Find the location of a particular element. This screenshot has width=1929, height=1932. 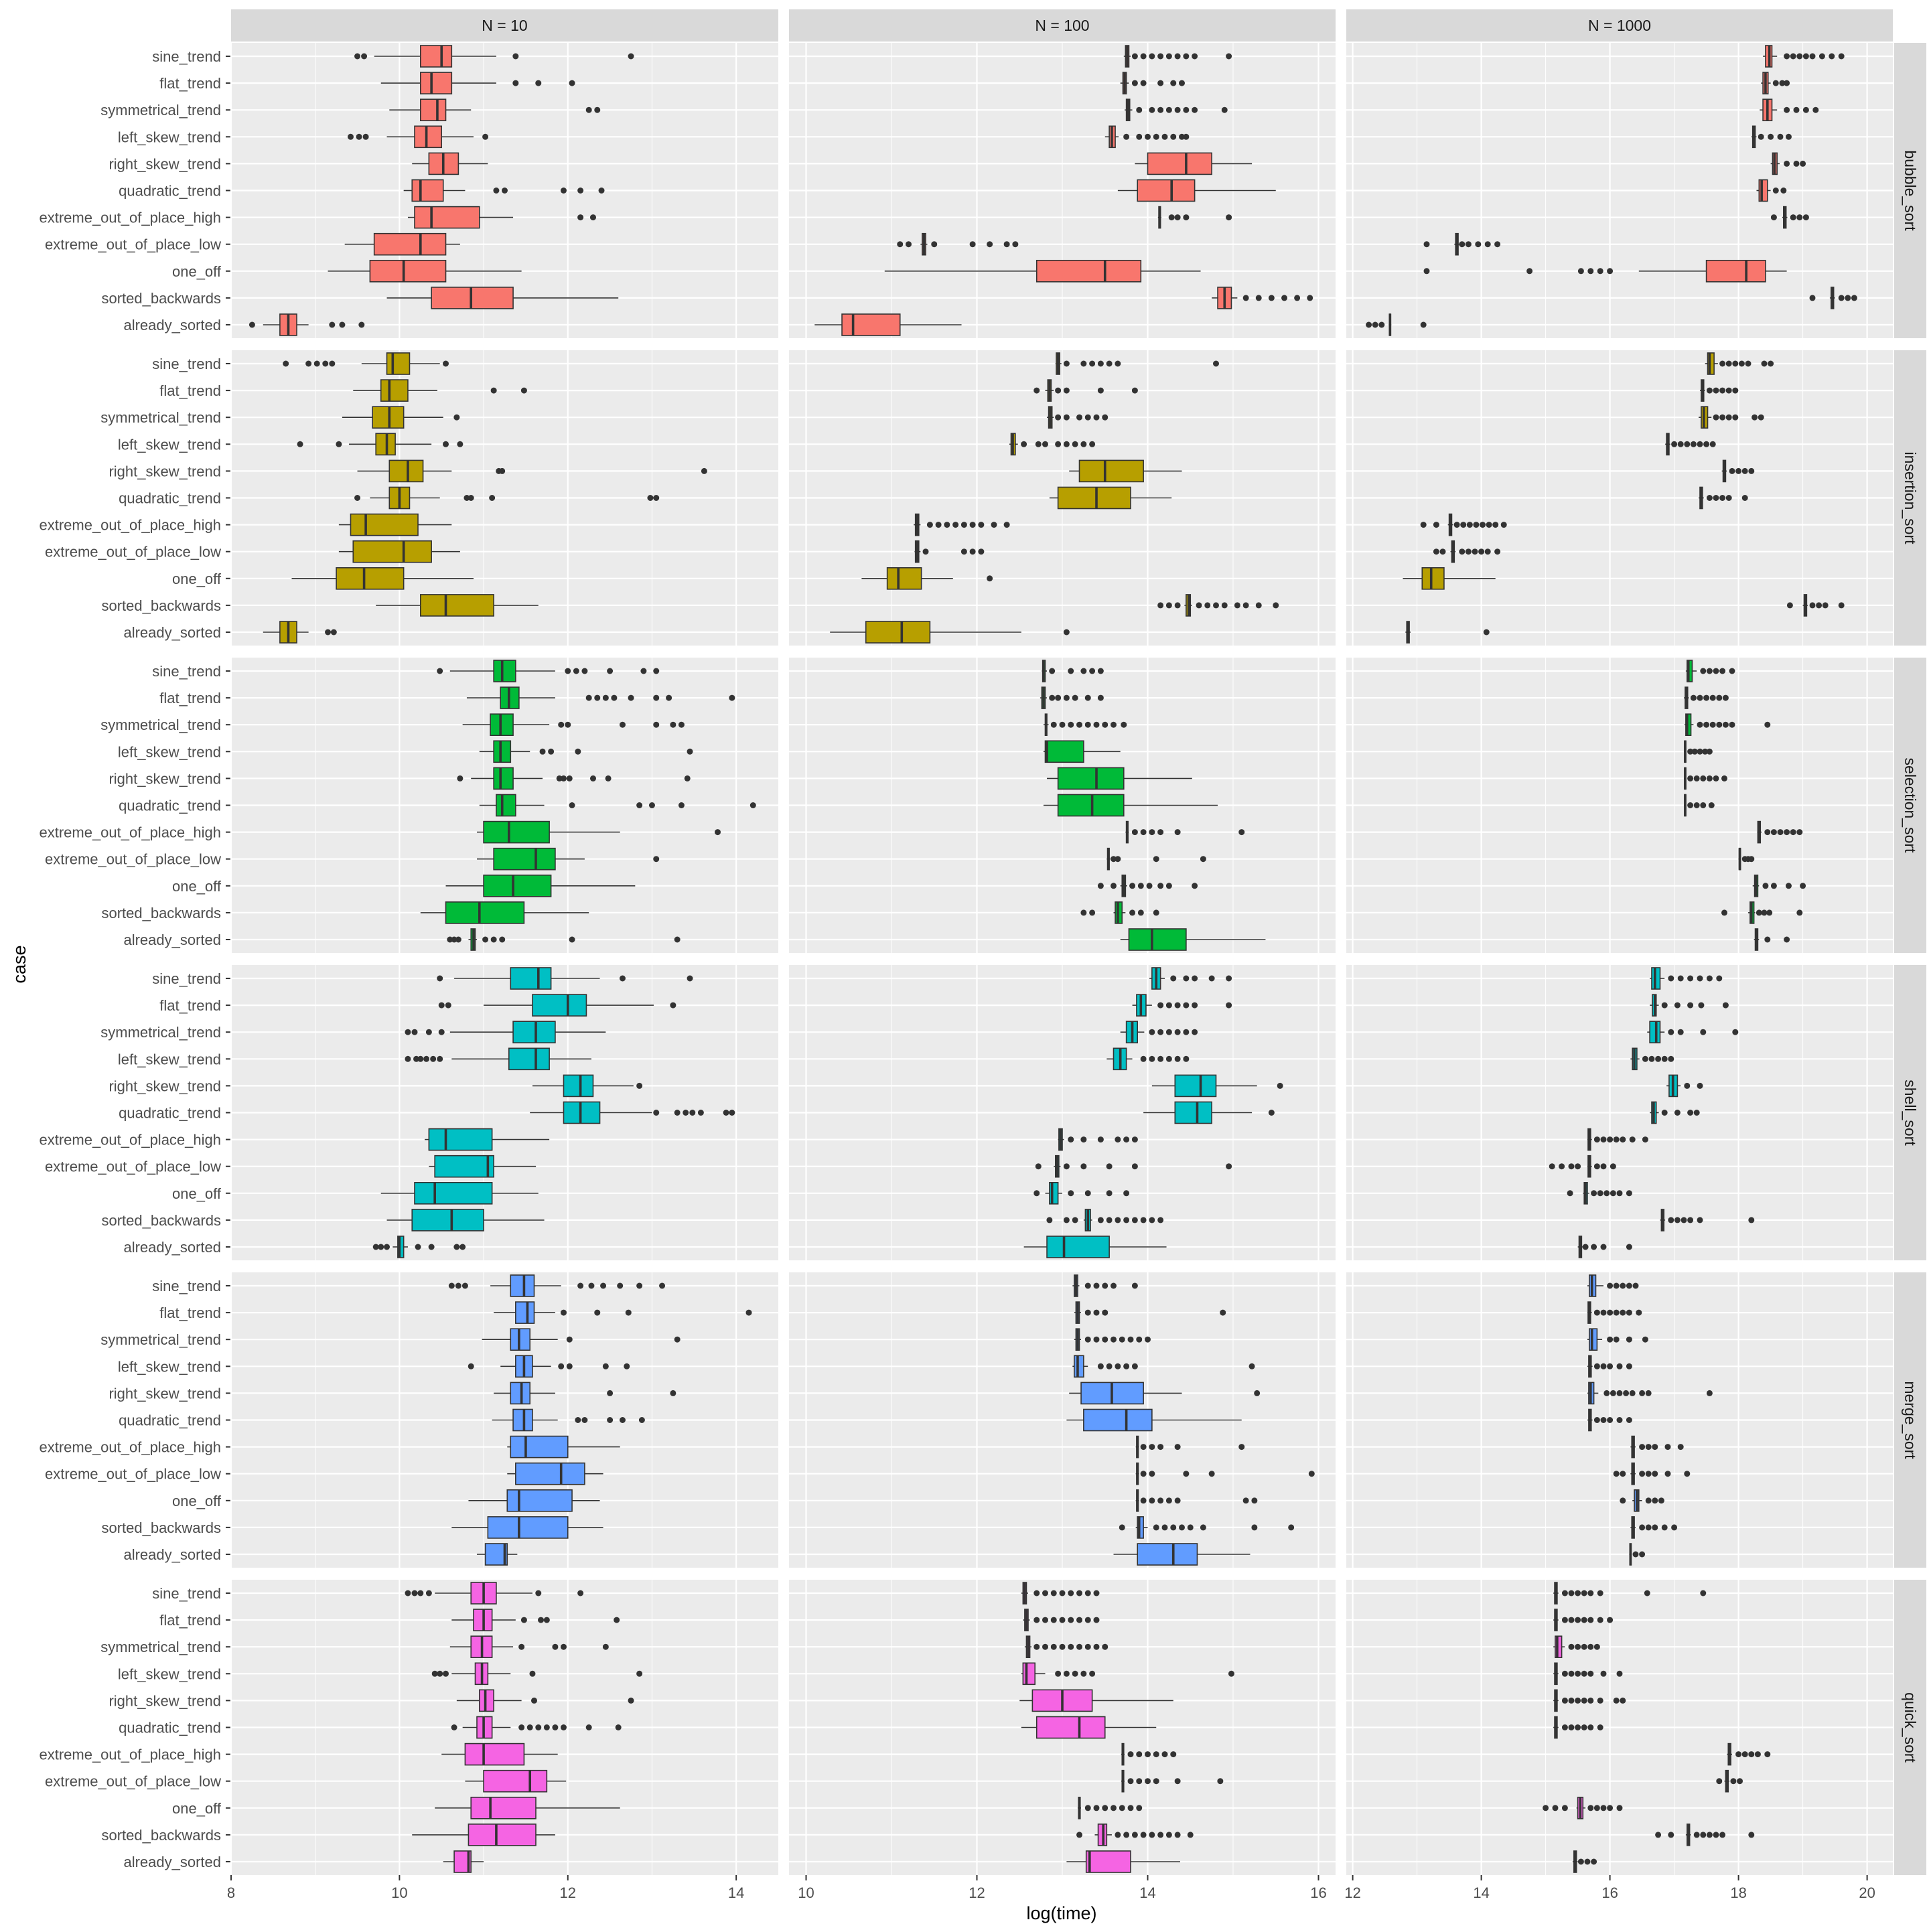

row-strip-selection-sort is located at coordinates (1910, 805).